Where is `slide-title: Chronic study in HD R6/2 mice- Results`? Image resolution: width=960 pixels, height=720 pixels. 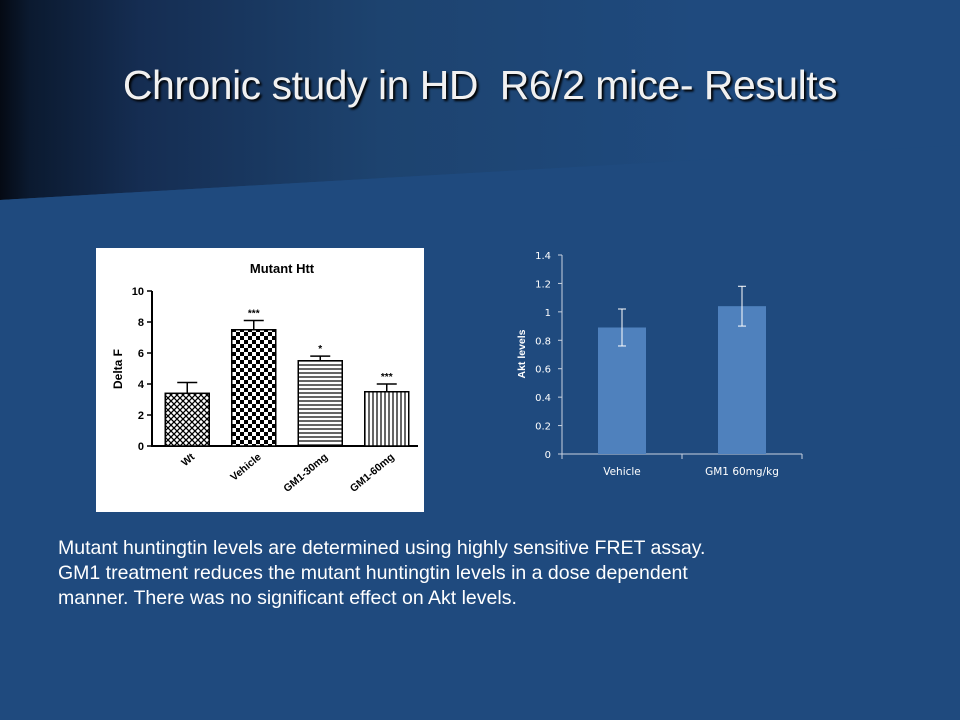 slide-title: Chronic study in HD R6/2 mice- Results is located at coordinates (480, 85).